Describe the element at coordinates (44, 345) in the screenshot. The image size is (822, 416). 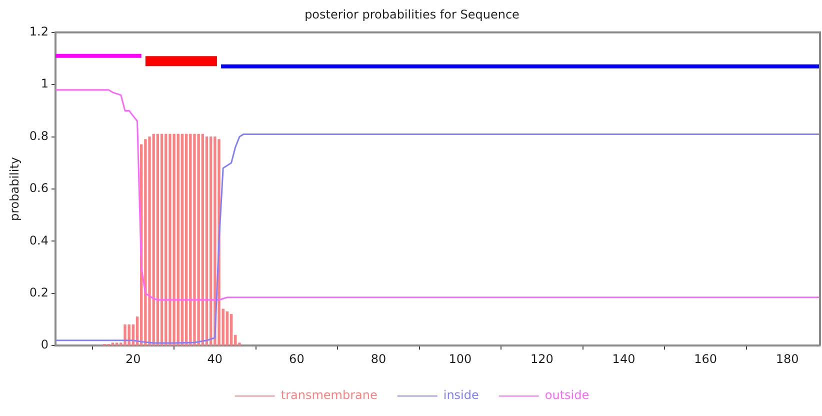
I see `y-tick-label: 0` at that location.